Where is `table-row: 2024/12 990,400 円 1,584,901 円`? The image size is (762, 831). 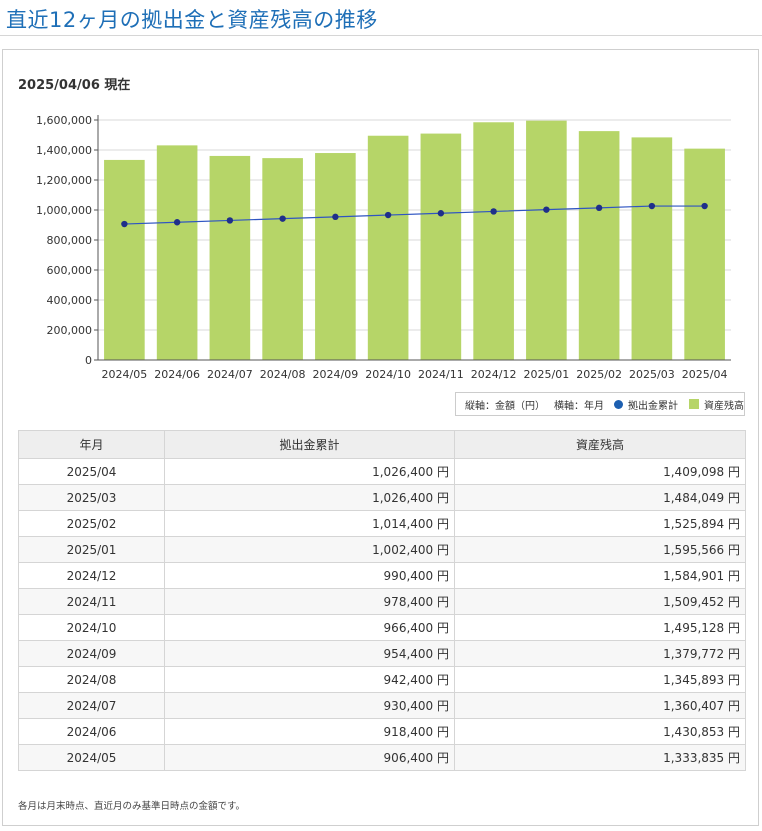 table-row: 2024/12 990,400 円 1,584,901 円 is located at coordinates (382, 575).